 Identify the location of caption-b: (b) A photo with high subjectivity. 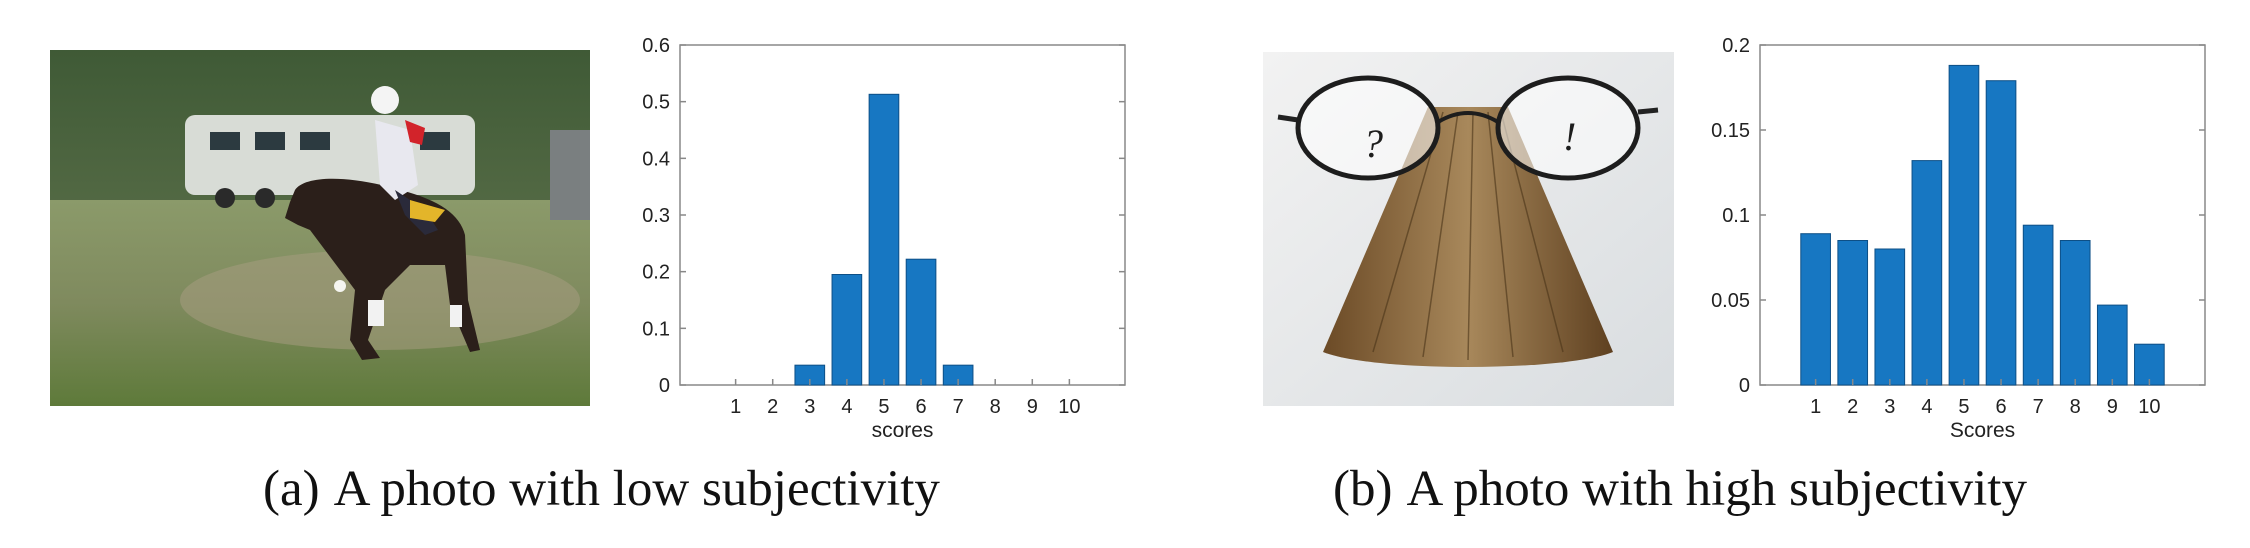
(1687, 489).